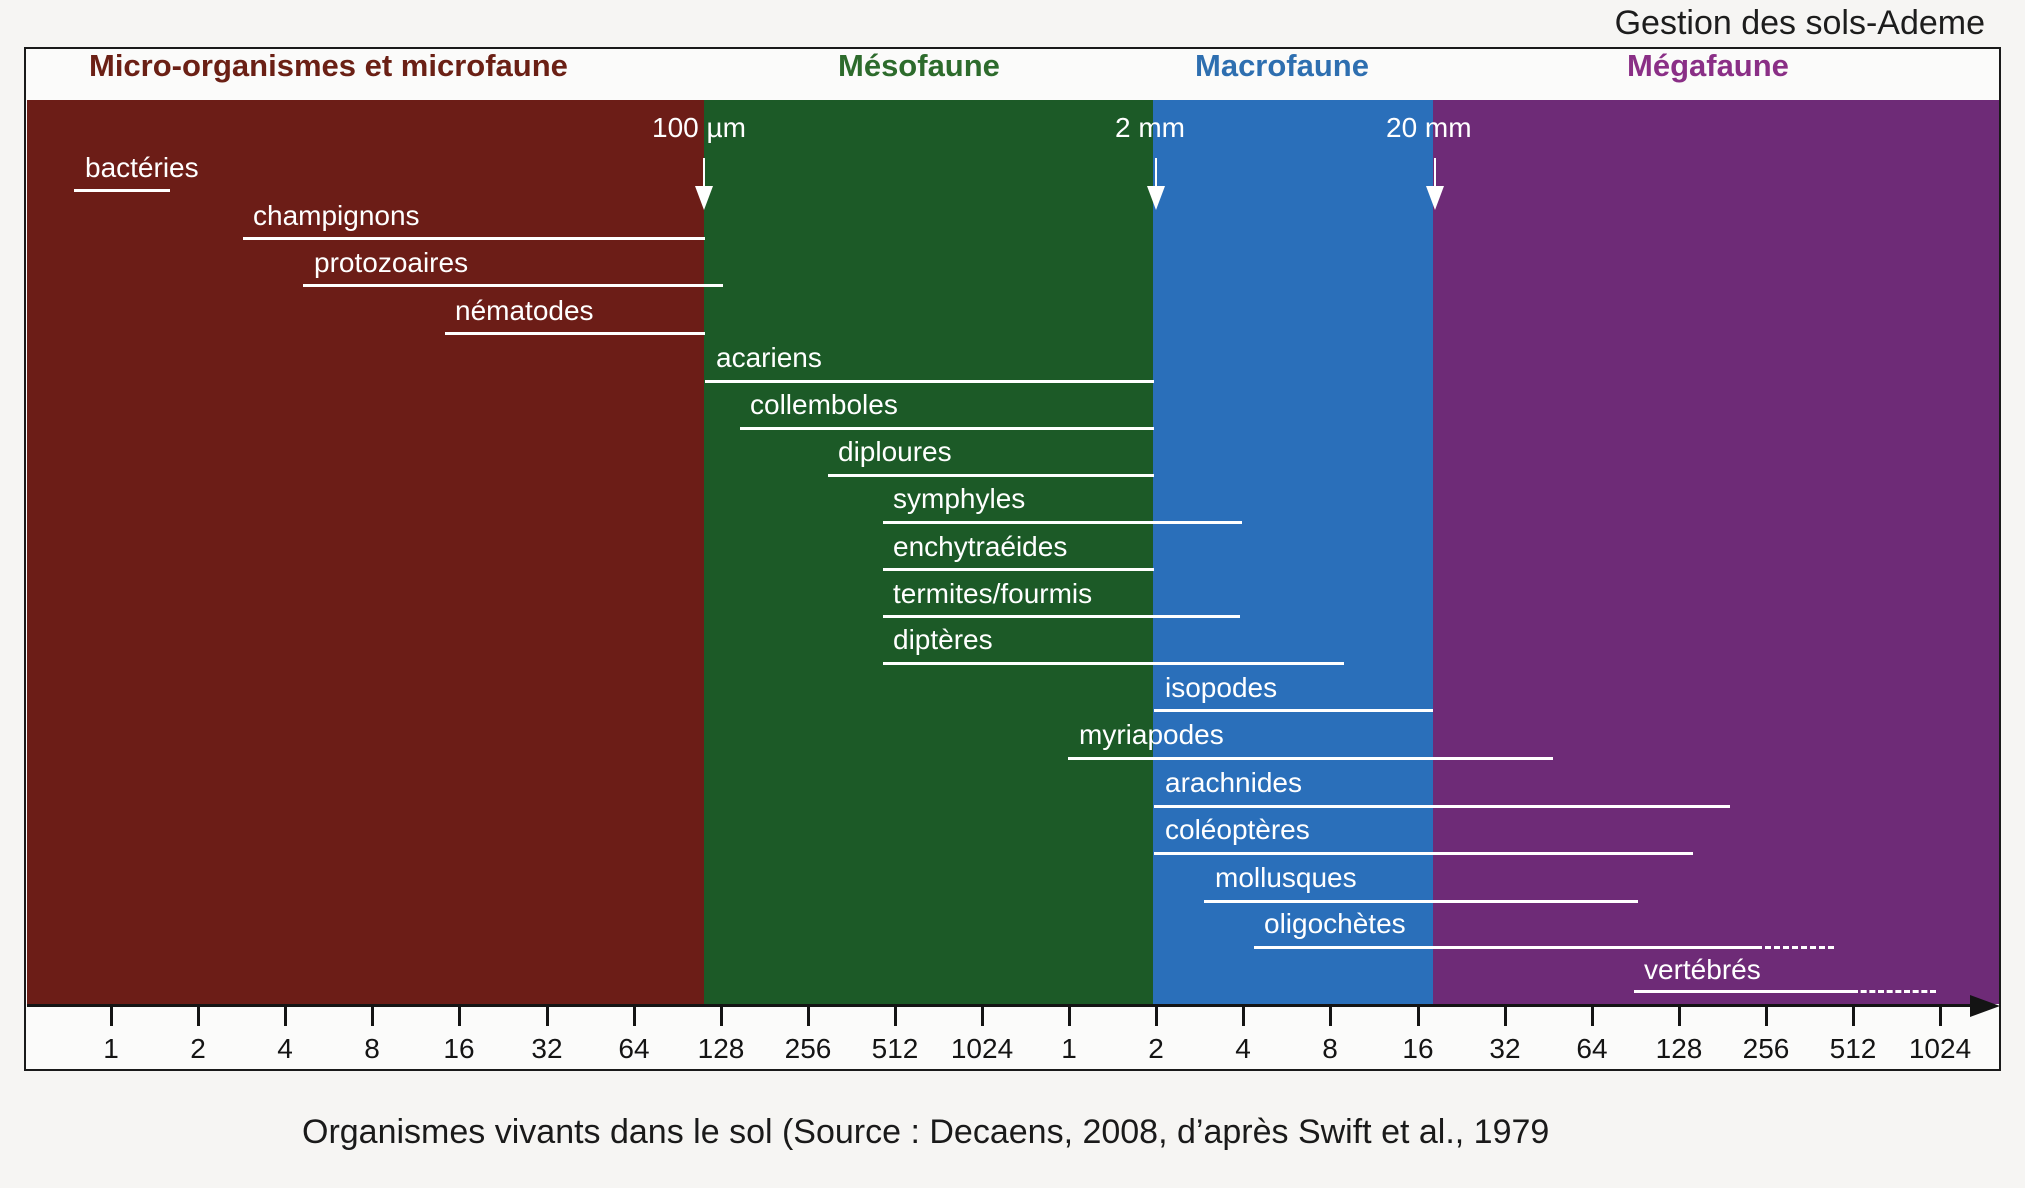 The height and width of the screenshot is (1188, 2025). Describe the element at coordinates (142, 167) in the screenshot. I see `organism-label-bacteries: bactéries` at that location.